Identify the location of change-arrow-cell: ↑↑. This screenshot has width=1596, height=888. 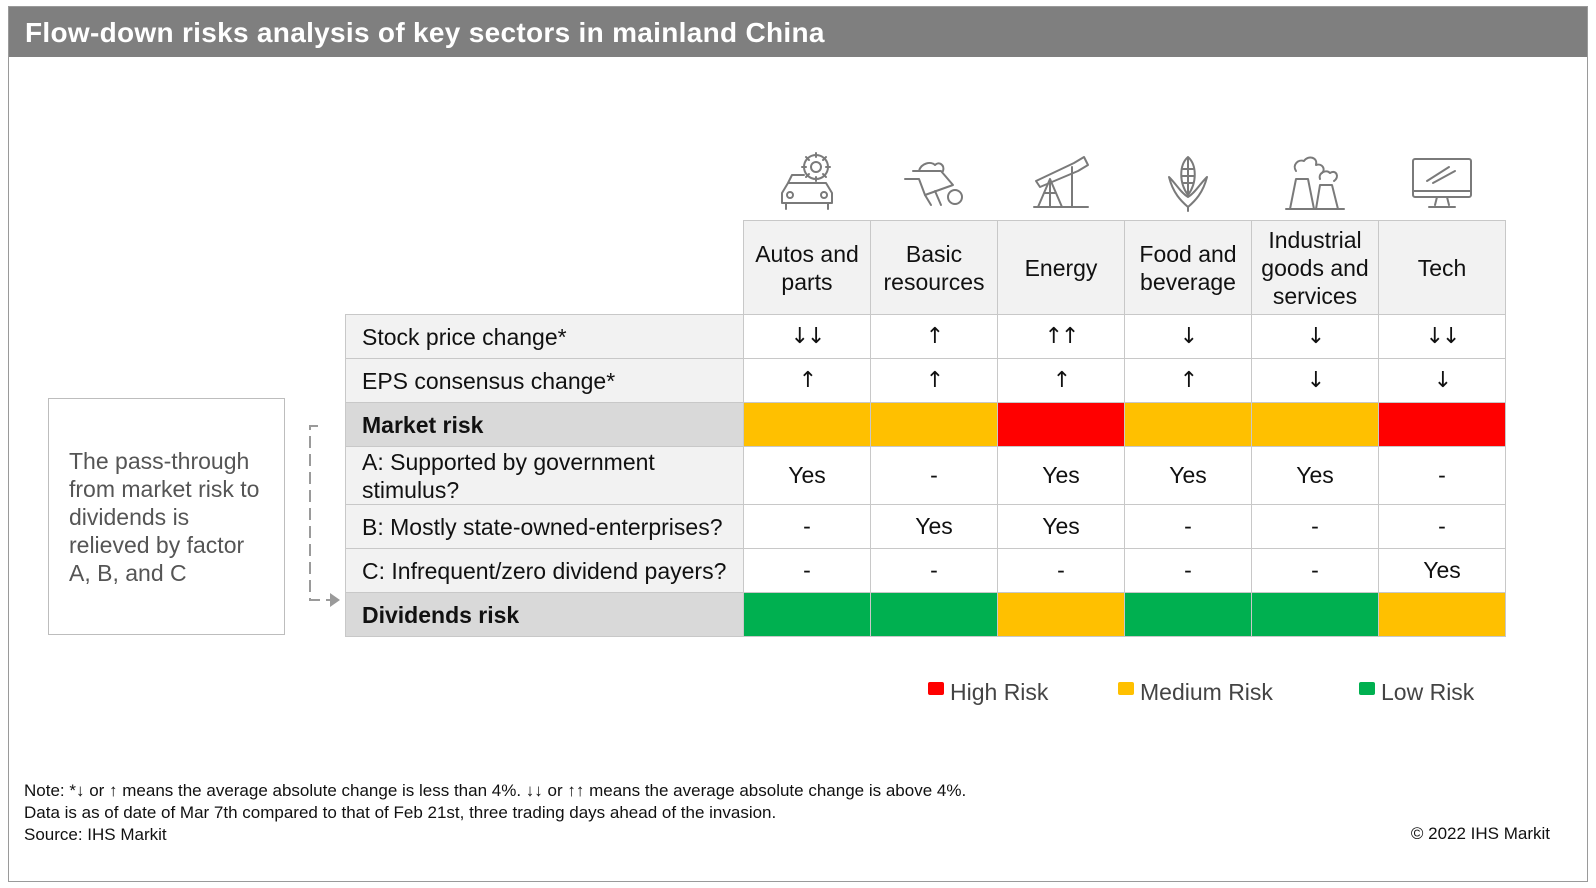
(1061, 336).